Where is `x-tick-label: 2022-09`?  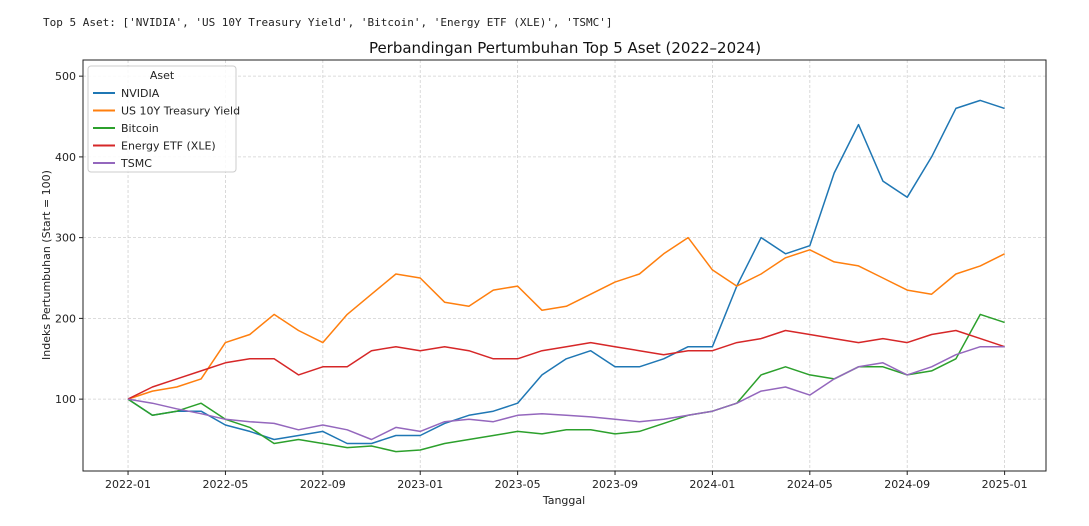 x-tick-label: 2022-09 is located at coordinates (323, 484).